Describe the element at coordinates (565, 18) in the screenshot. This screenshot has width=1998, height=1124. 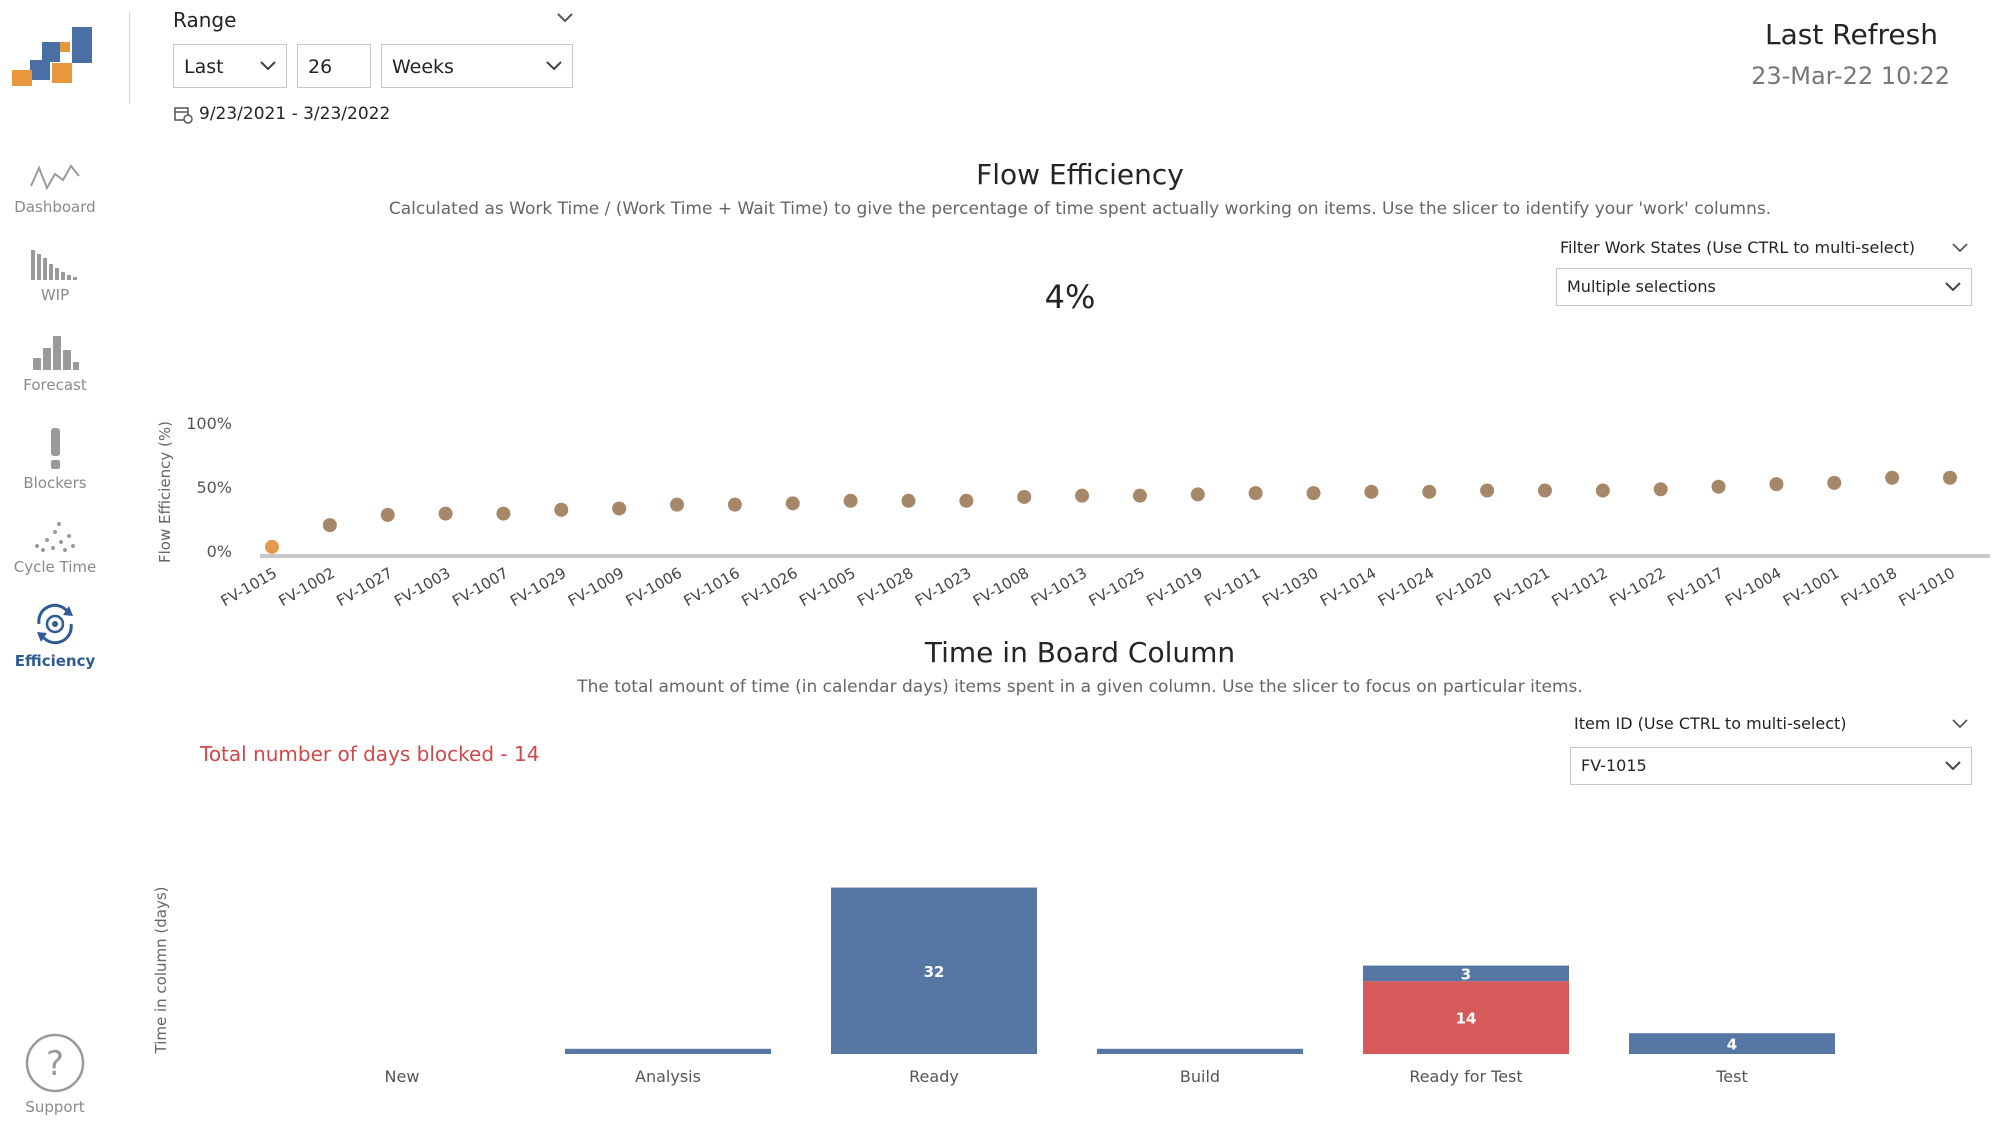
I see `range-collapse-icon` at that location.